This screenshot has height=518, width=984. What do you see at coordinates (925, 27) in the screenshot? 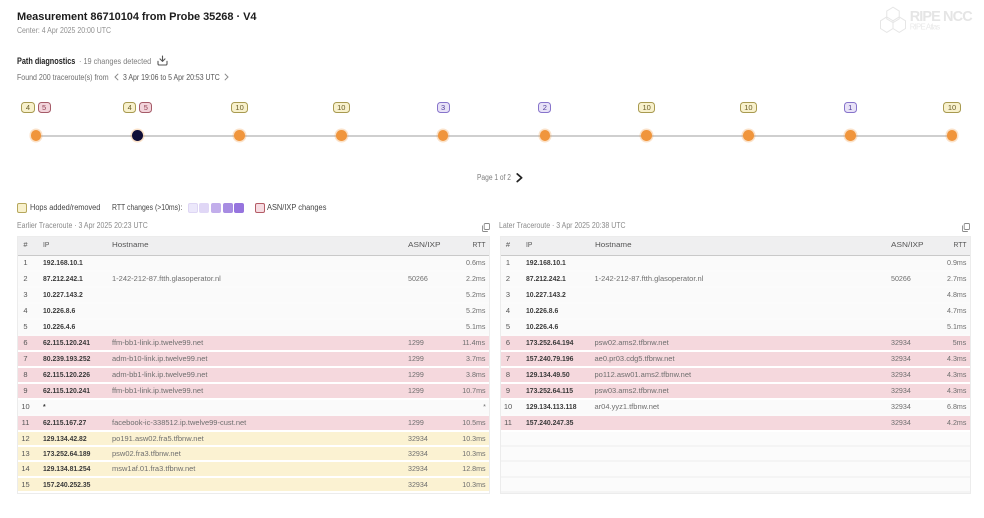
I see `svg-text: RIPE Atlas` at bounding box center [925, 27].